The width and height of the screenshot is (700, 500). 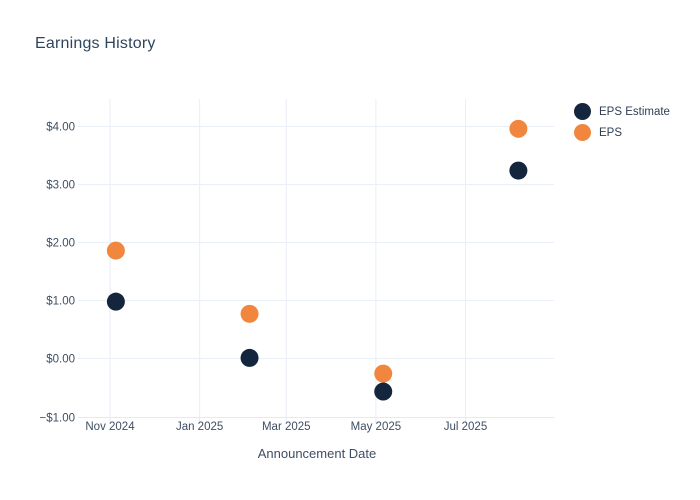 What do you see at coordinates (60, 186) in the screenshot?
I see `y-tick-label: $3.00` at bounding box center [60, 186].